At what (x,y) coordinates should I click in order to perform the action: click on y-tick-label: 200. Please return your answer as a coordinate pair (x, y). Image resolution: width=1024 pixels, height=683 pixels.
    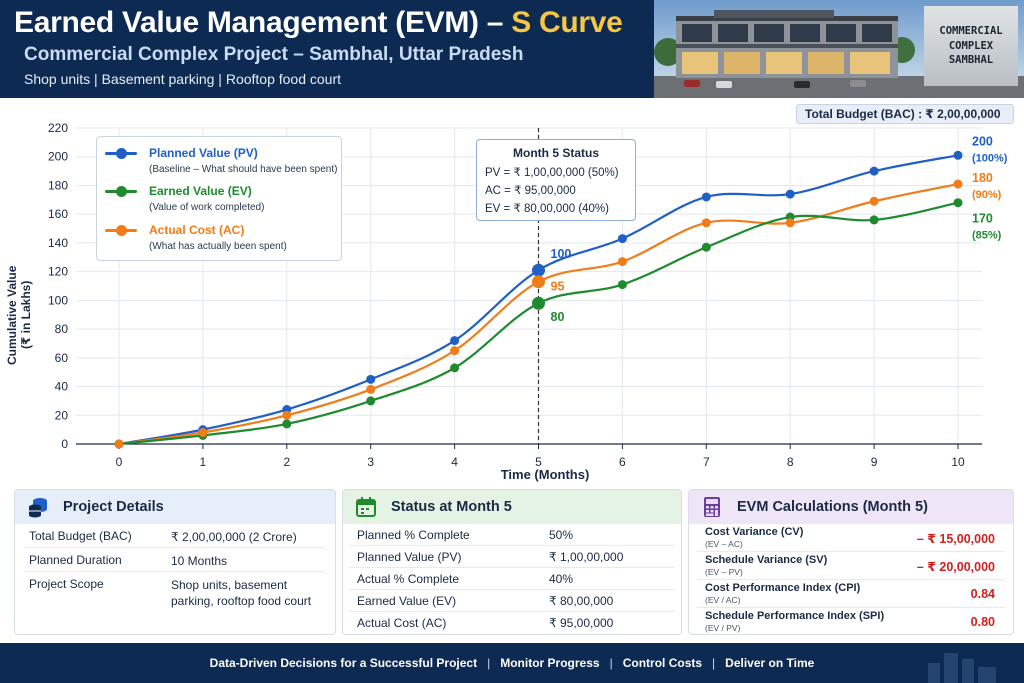
    Looking at the image, I should click on (58, 157).